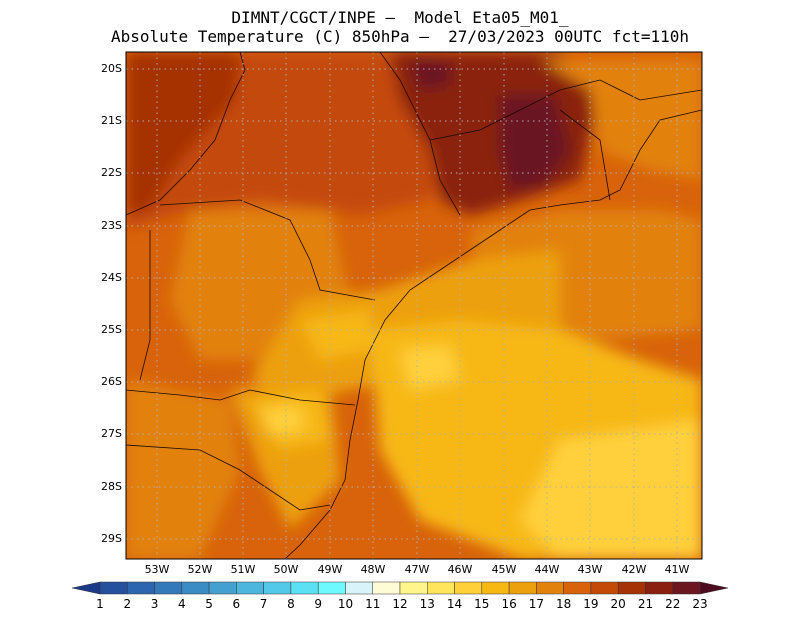 This screenshot has width=800, height=618. I want to click on lon-label: 50W, so click(286, 569).